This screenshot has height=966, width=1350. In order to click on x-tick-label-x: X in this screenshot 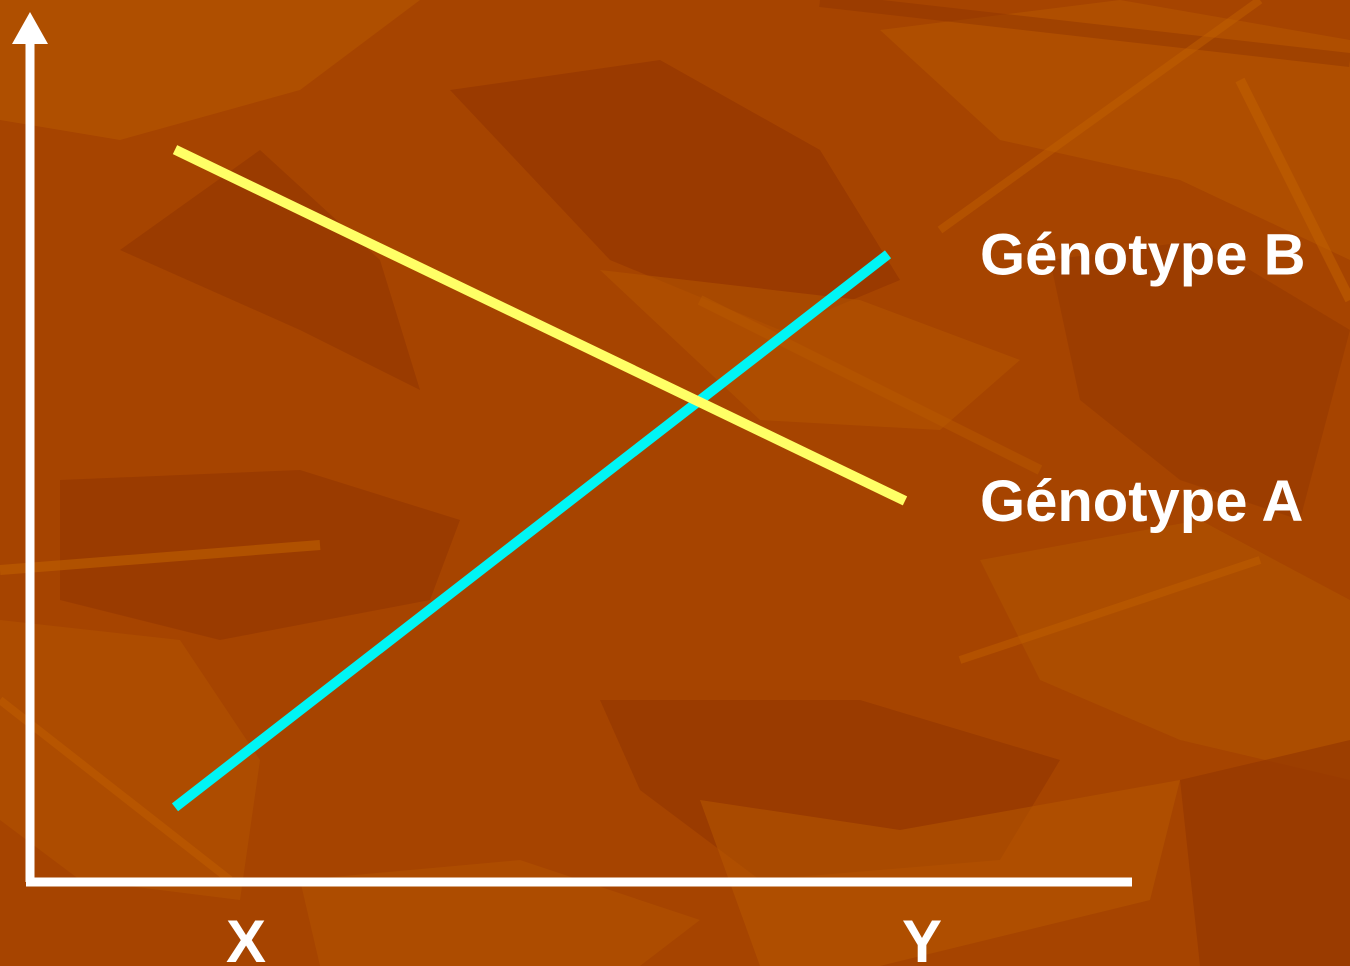, I will do `click(246, 937)`.